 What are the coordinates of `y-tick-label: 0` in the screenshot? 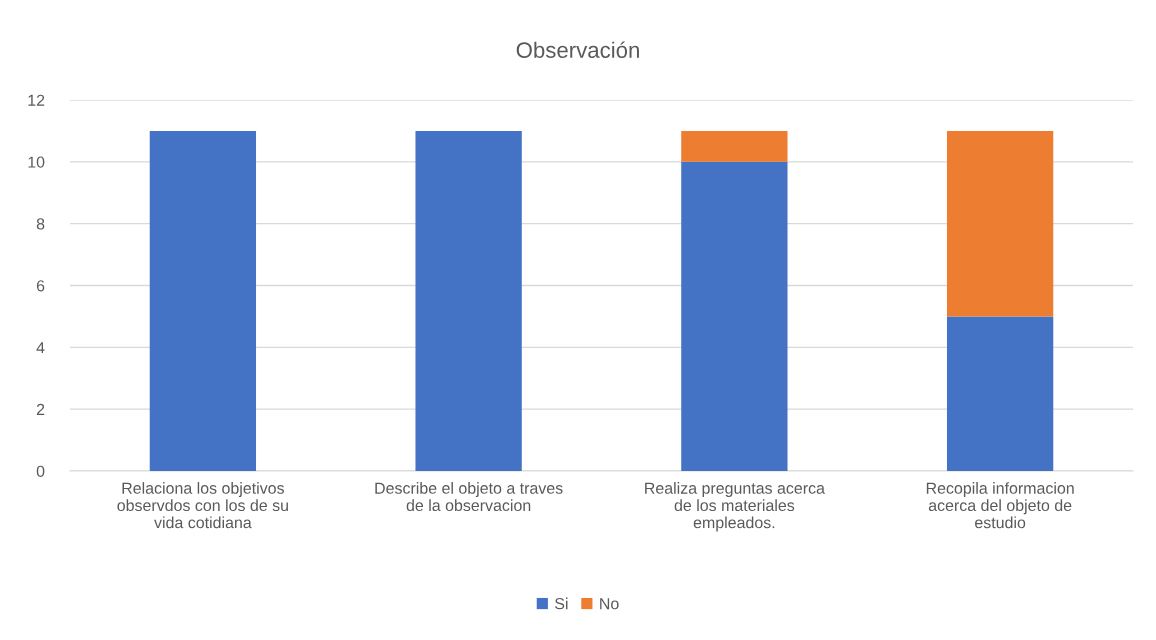 It's located at (40, 471).